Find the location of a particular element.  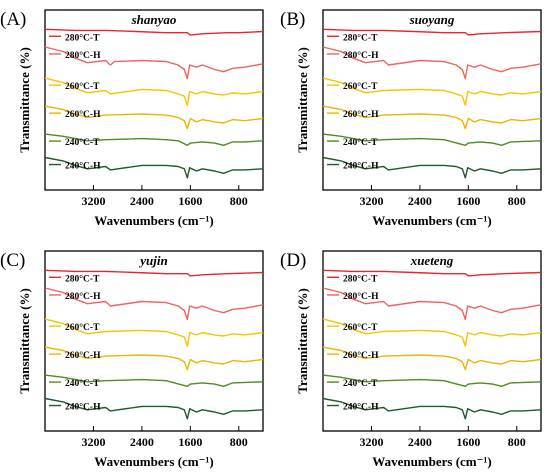

panel-title: suoyang is located at coordinates (432, 19).